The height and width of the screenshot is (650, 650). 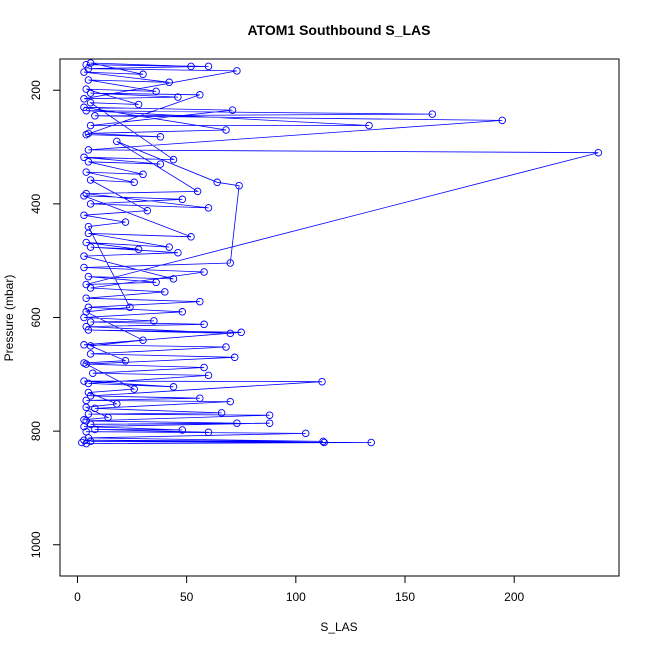 What do you see at coordinates (514, 597) in the screenshot?
I see `x-tick-label: 200` at bounding box center [514, 597].